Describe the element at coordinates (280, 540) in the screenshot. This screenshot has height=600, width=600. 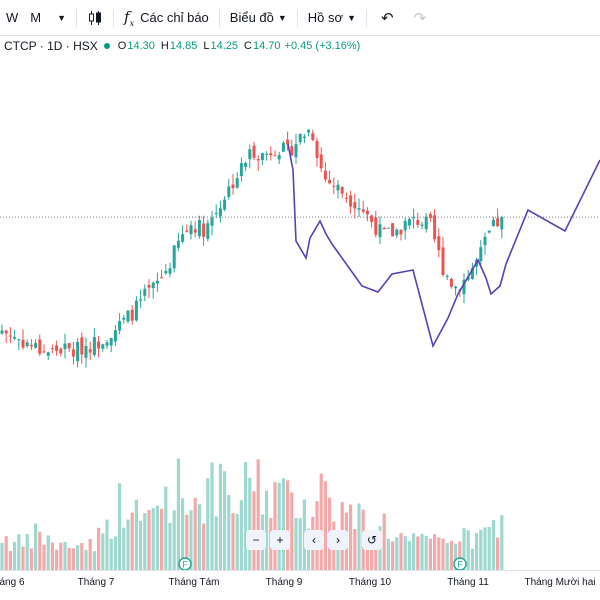
I see `zoom-in-button: +` at that location.